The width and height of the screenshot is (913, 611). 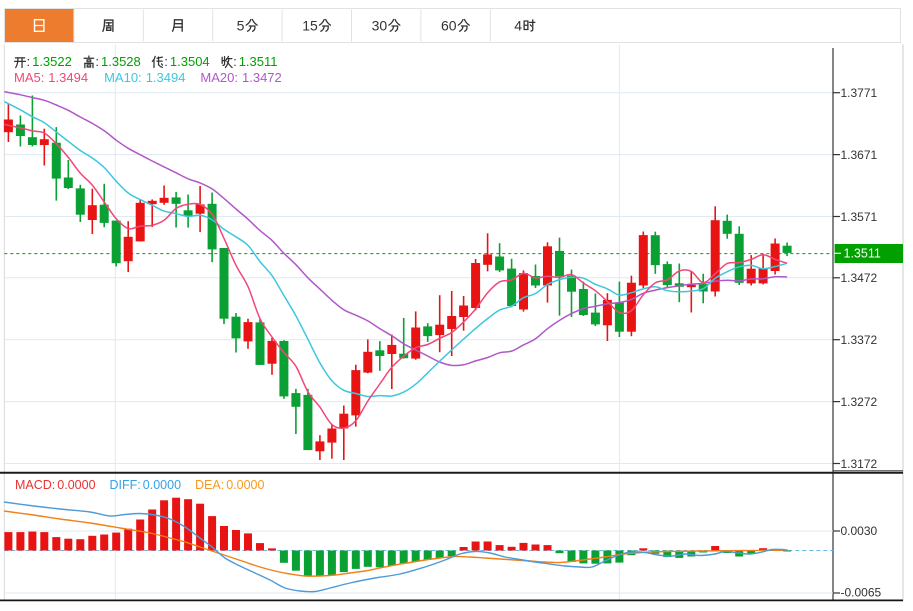 What do you see at coordinates (35, 485) in the screenshot?
I see `svg-text: MACD:` at bounding box center [35, 485].